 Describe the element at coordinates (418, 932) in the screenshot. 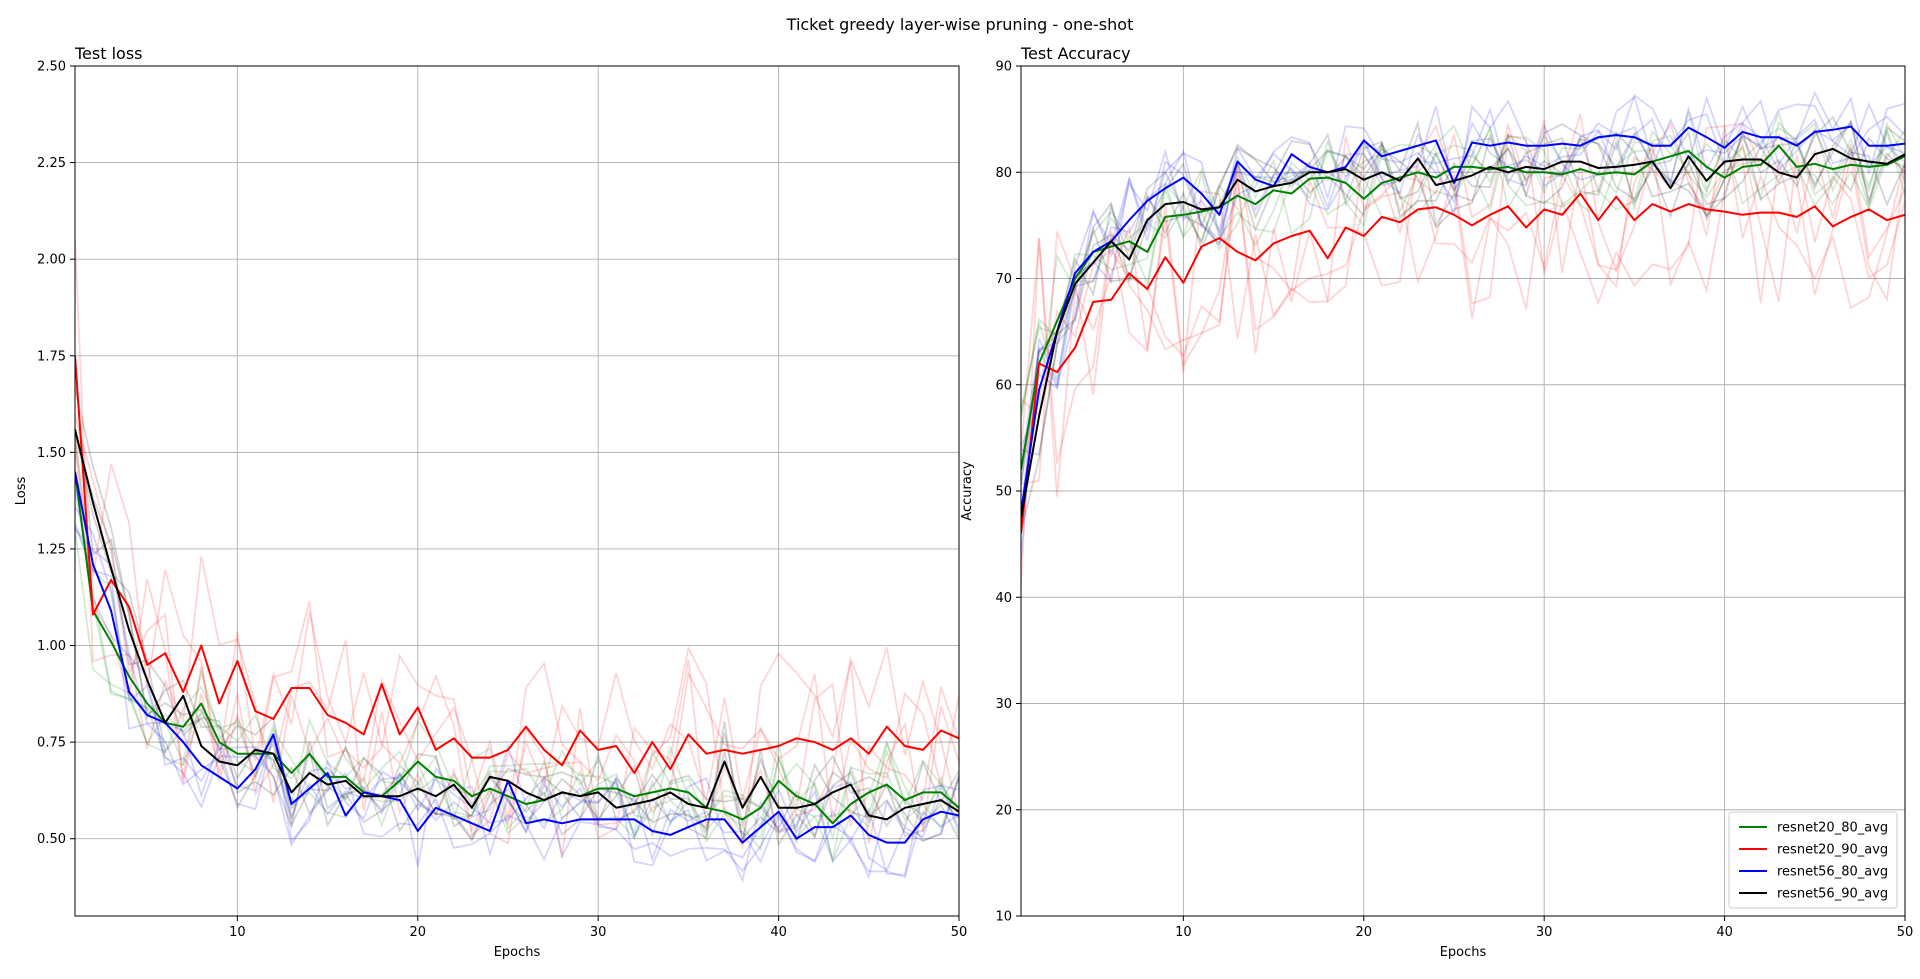

I see `loss-x-tick-label: 20` at that location.